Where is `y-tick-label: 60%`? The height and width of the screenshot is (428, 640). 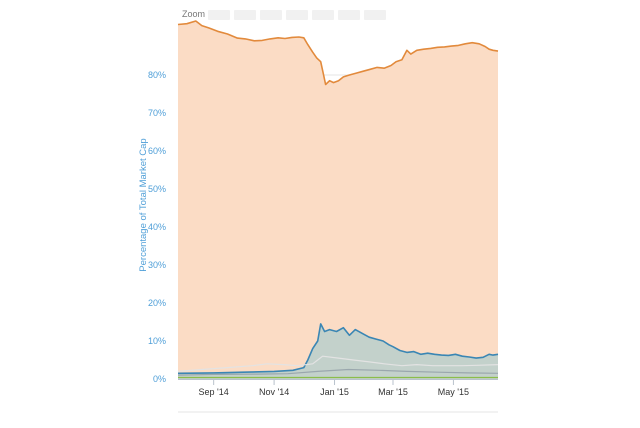
y-tick-label: 60% is located at coordinates (157, 151).